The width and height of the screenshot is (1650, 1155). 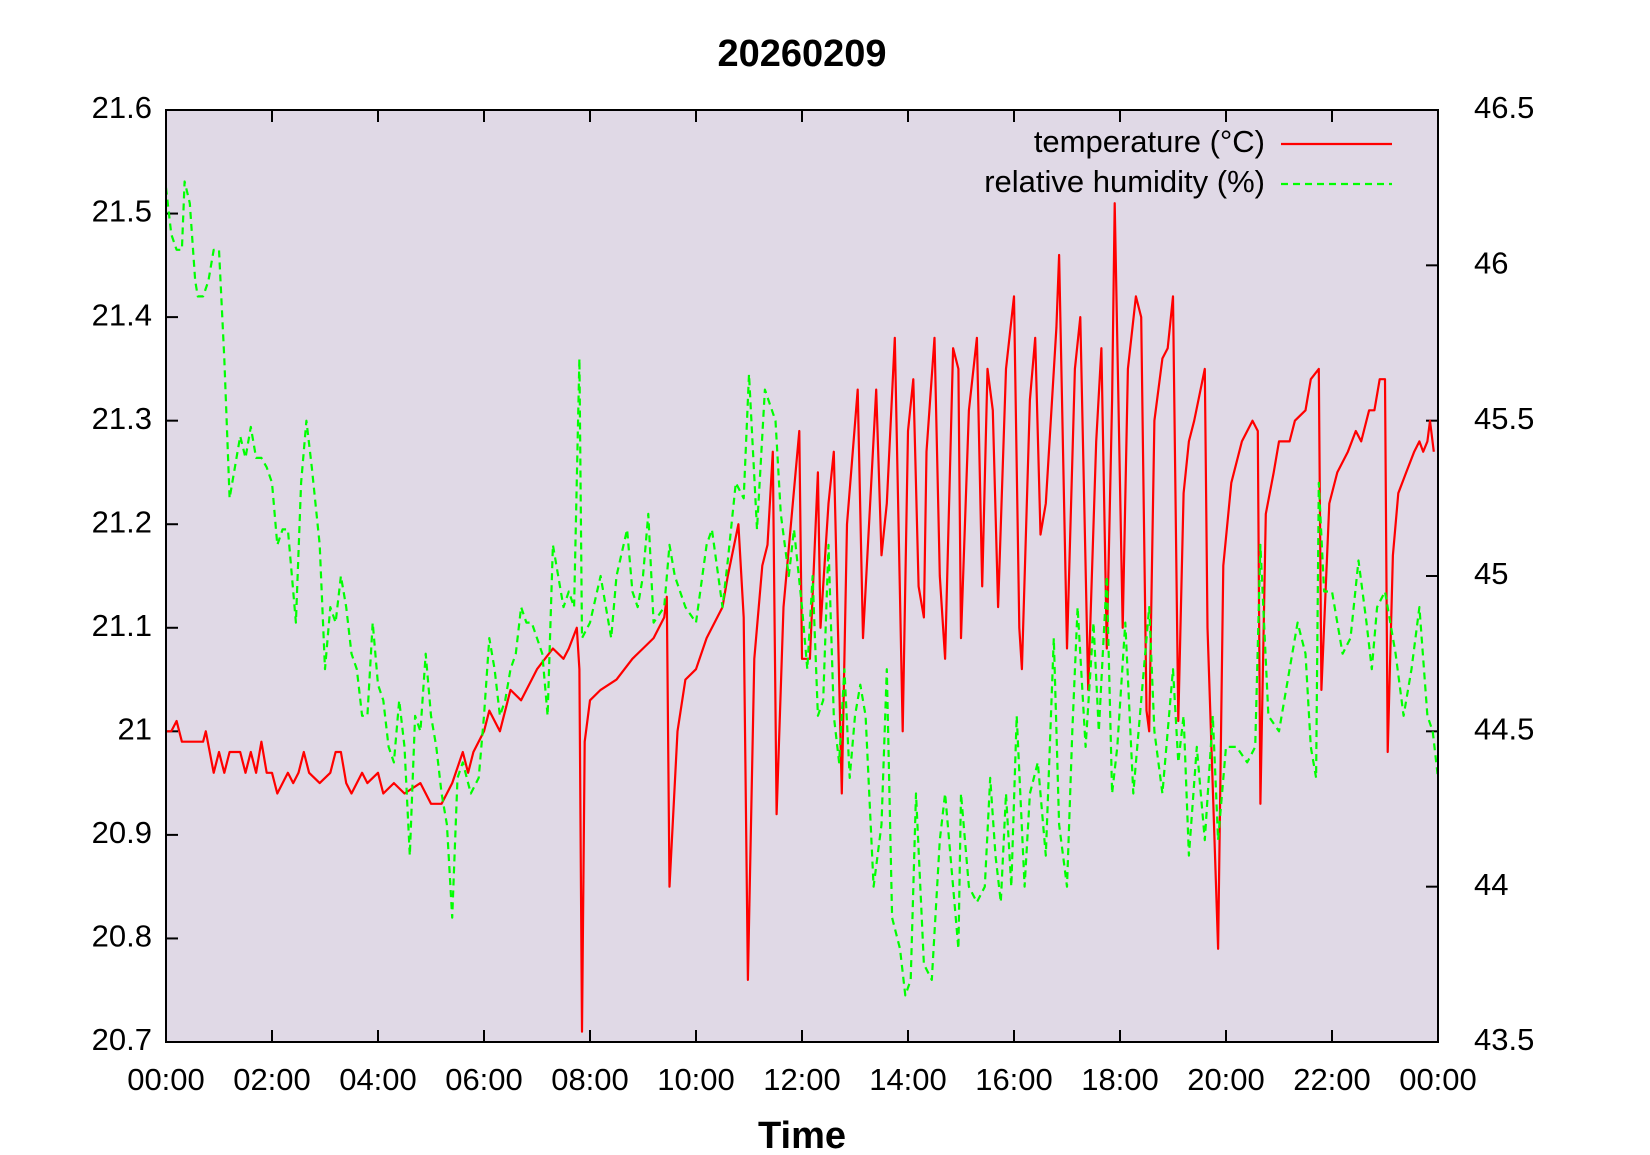 I want to click on x-tick-label: 14:00, so click(x=908, y=1079).